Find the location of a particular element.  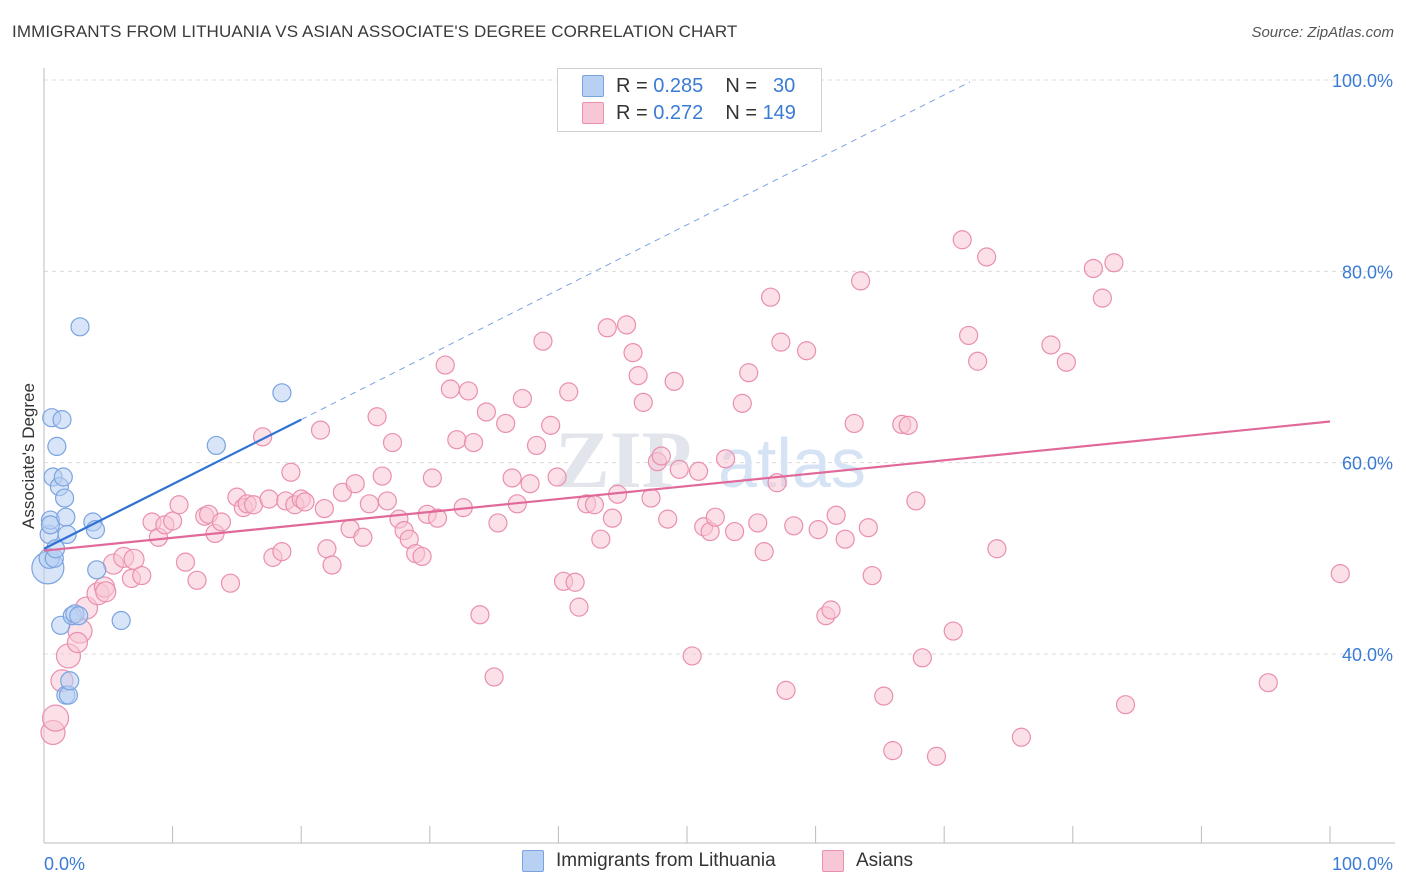

legend-swatch-pink is located at coordinates (593, 113).